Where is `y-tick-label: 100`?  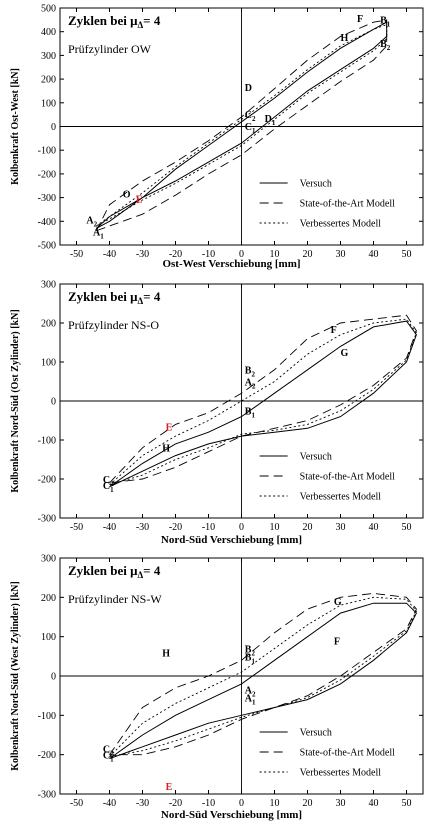
y-tick-label: 100 is located at coordinates (48, 103).